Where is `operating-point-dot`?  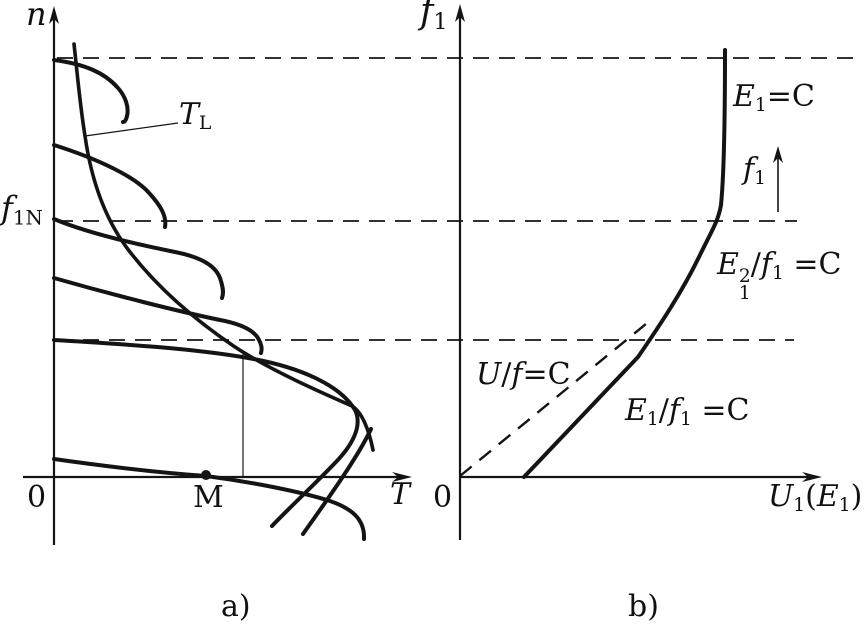 operating-point-dot is located at coordinates (206, 475).